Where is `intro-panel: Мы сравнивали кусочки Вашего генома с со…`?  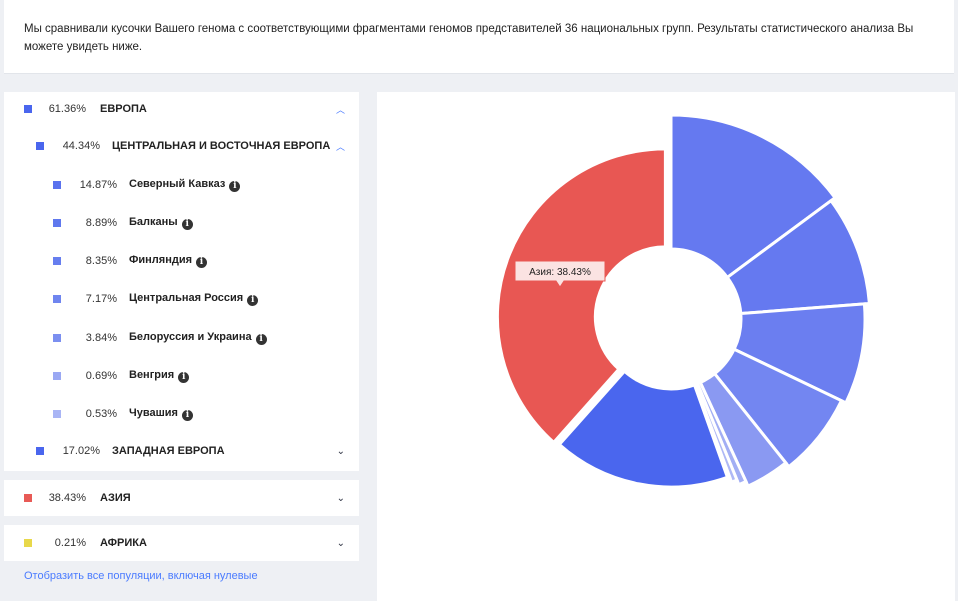
intro-panel: Мы сравнивали кусочки Вашего генома с со… is located at coordinates (479, 37).